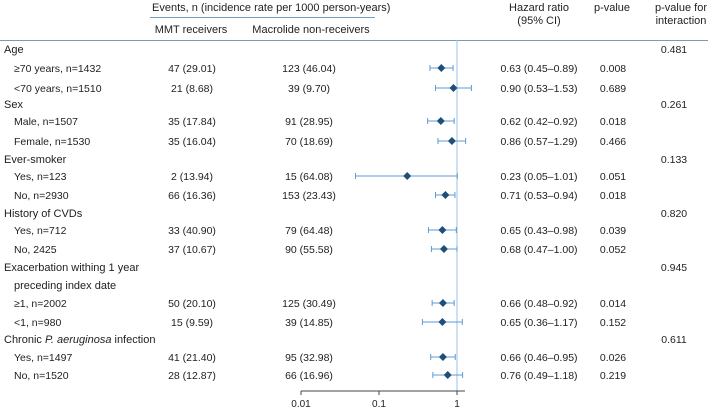 This screenshot has width=708, height=411. Describe the element at coordinates (192, 69) in the screenshot. I see `cell-mmt: 47 (29.01)` at that location.